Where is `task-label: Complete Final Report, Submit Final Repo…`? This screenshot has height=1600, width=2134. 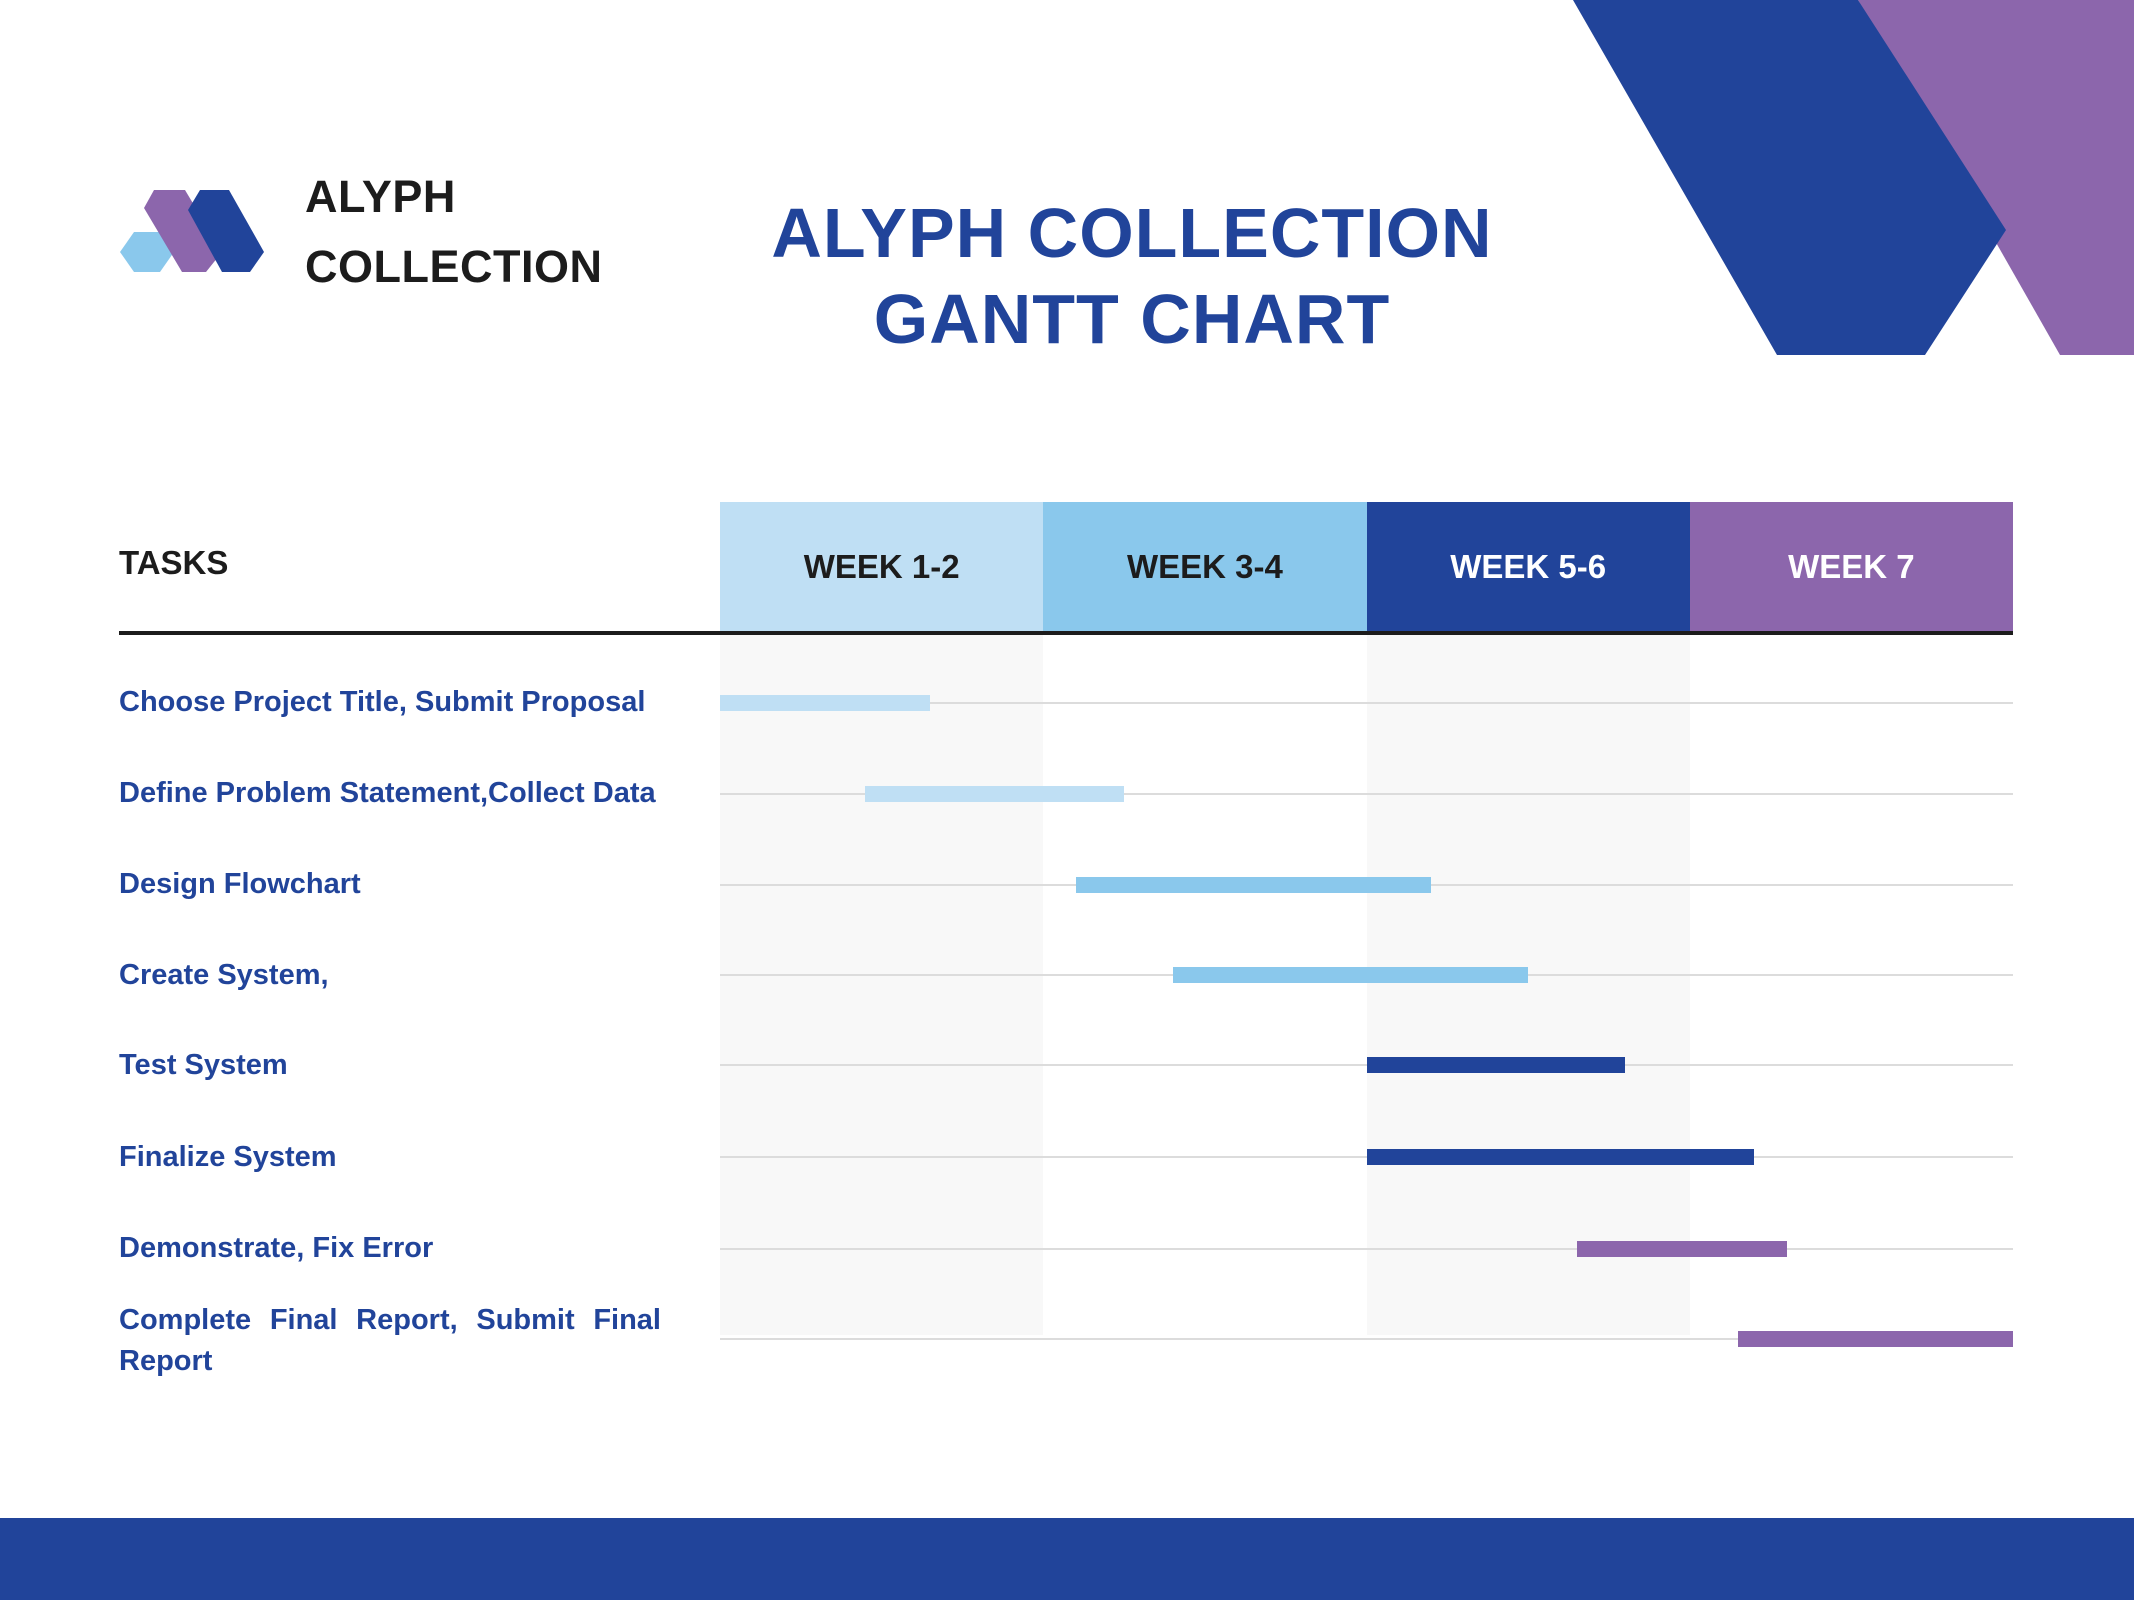 task-label: Complete Final Report, Submit Final Repo… is located at coordinates (390, 1340).